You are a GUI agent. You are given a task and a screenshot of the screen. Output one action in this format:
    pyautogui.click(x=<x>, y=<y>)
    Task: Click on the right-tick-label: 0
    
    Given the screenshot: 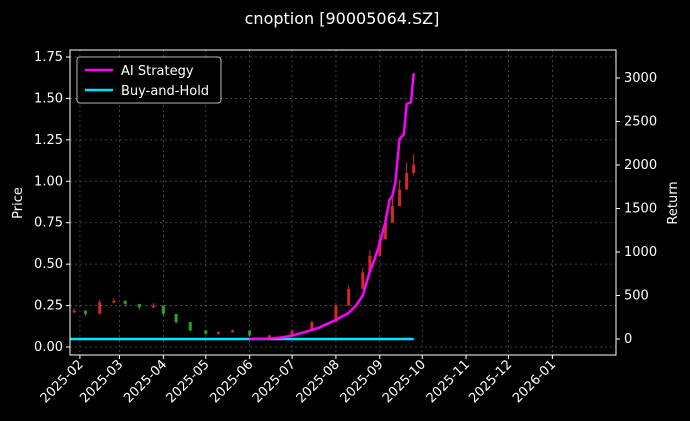 What is the action you would take?
    pyautogui.click(x=628, y=339)
    